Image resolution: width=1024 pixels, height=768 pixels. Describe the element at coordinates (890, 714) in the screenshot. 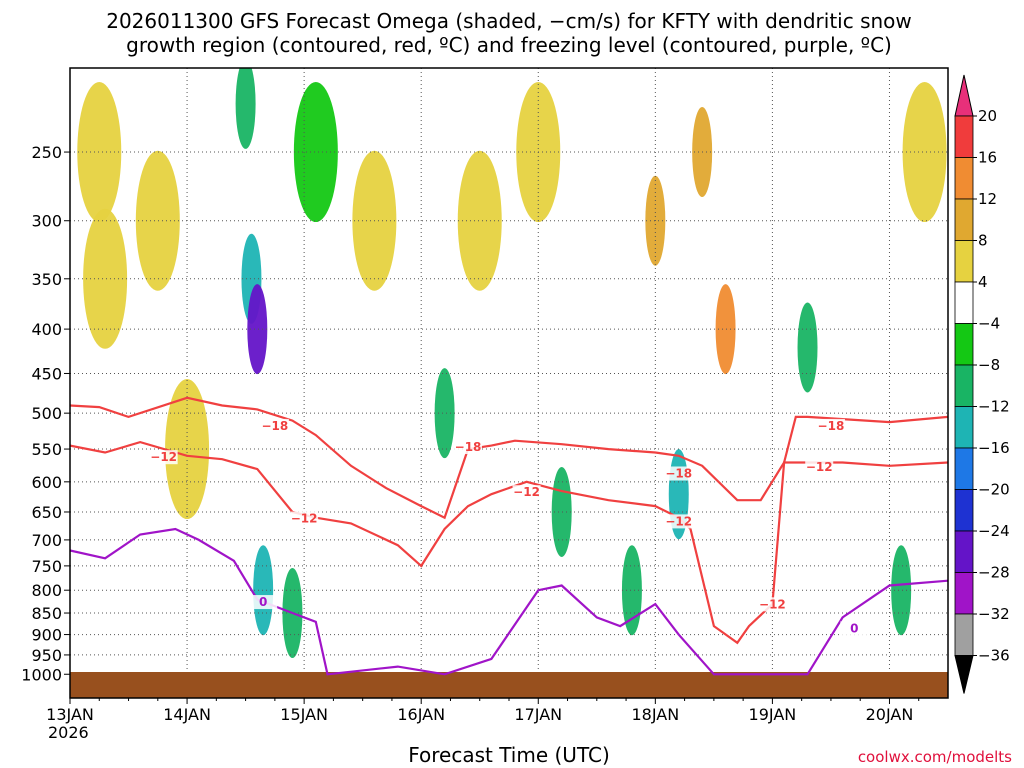

I see `x-tick-label: 20JAN` at that location.